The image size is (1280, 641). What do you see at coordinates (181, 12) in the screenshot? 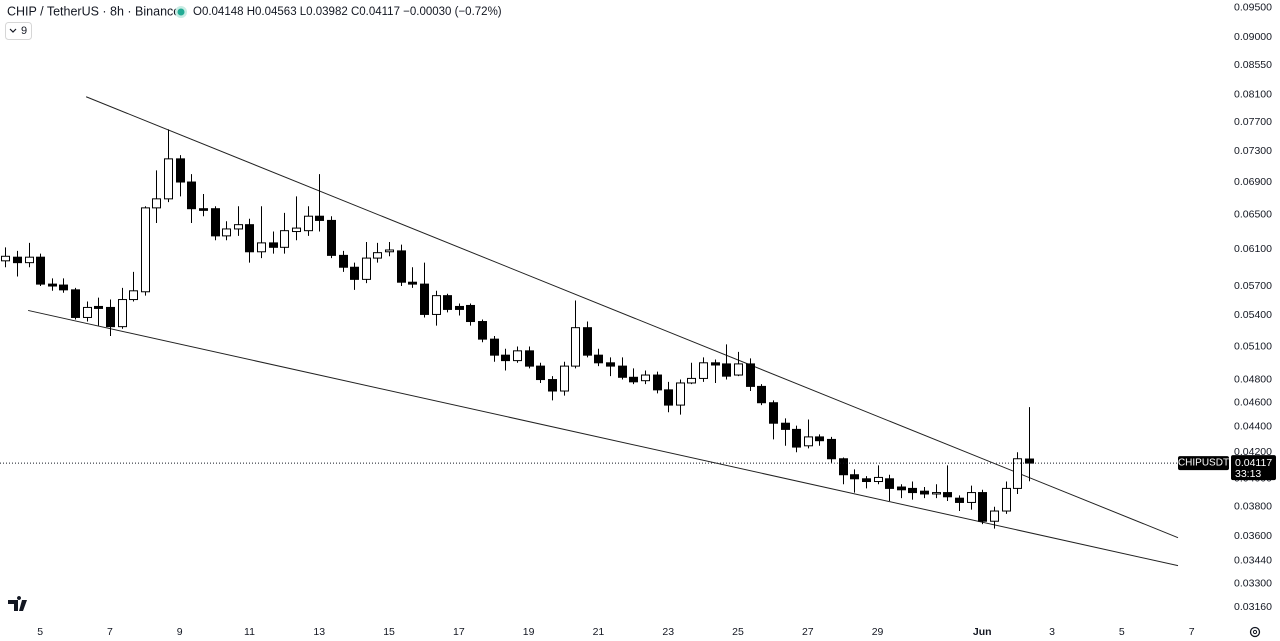
I see `status-dot` at bounding box center [181, 12].